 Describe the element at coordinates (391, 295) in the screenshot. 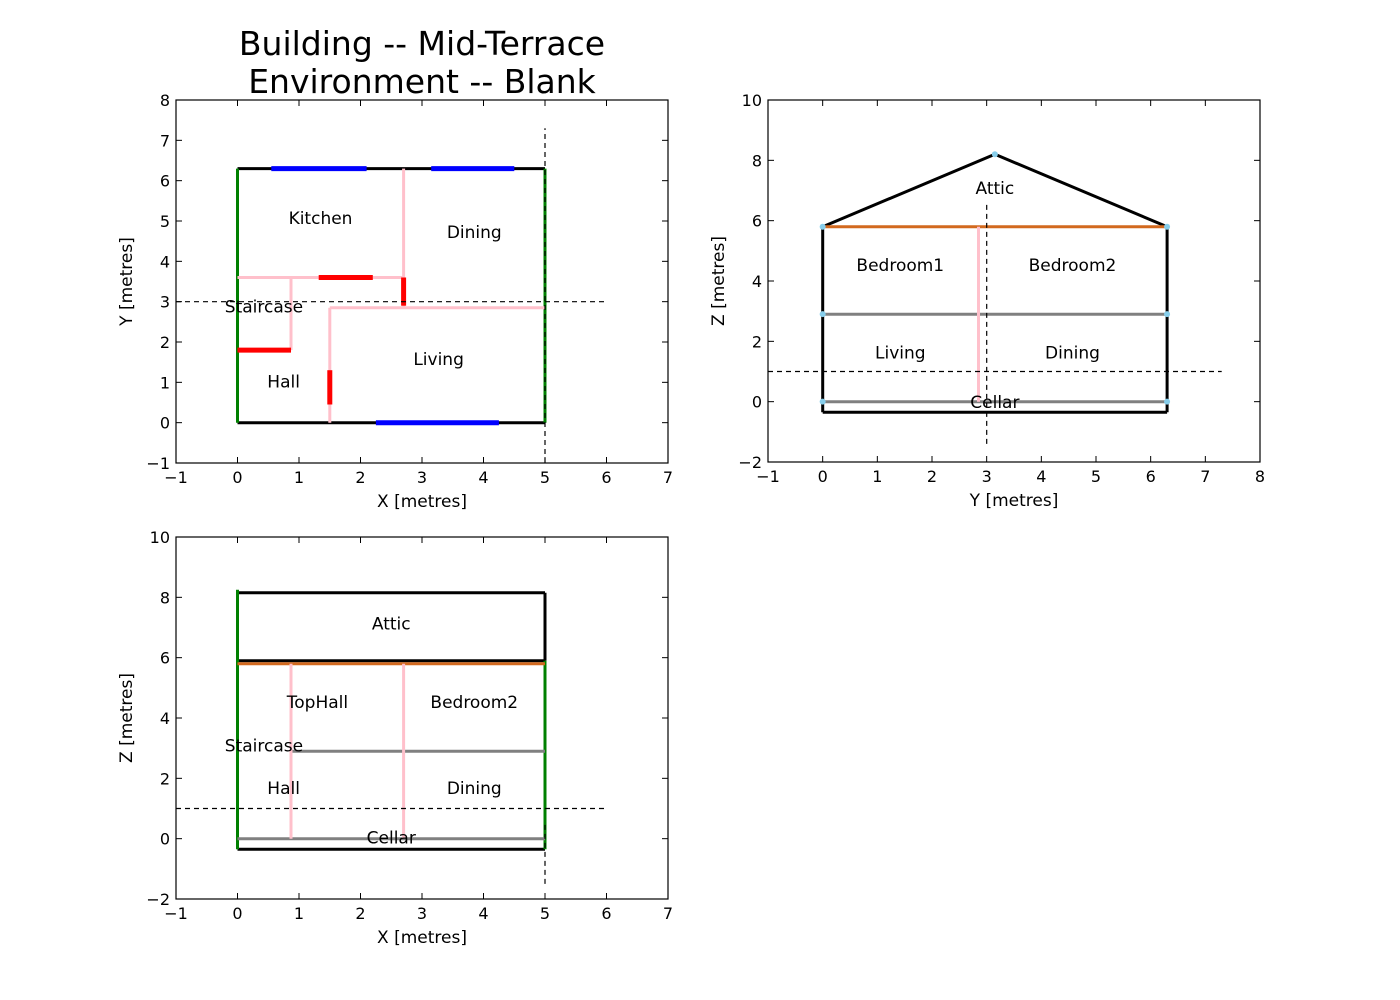

I see `plot-area: Kitchen Dining Staircase Living Hall` at that location.